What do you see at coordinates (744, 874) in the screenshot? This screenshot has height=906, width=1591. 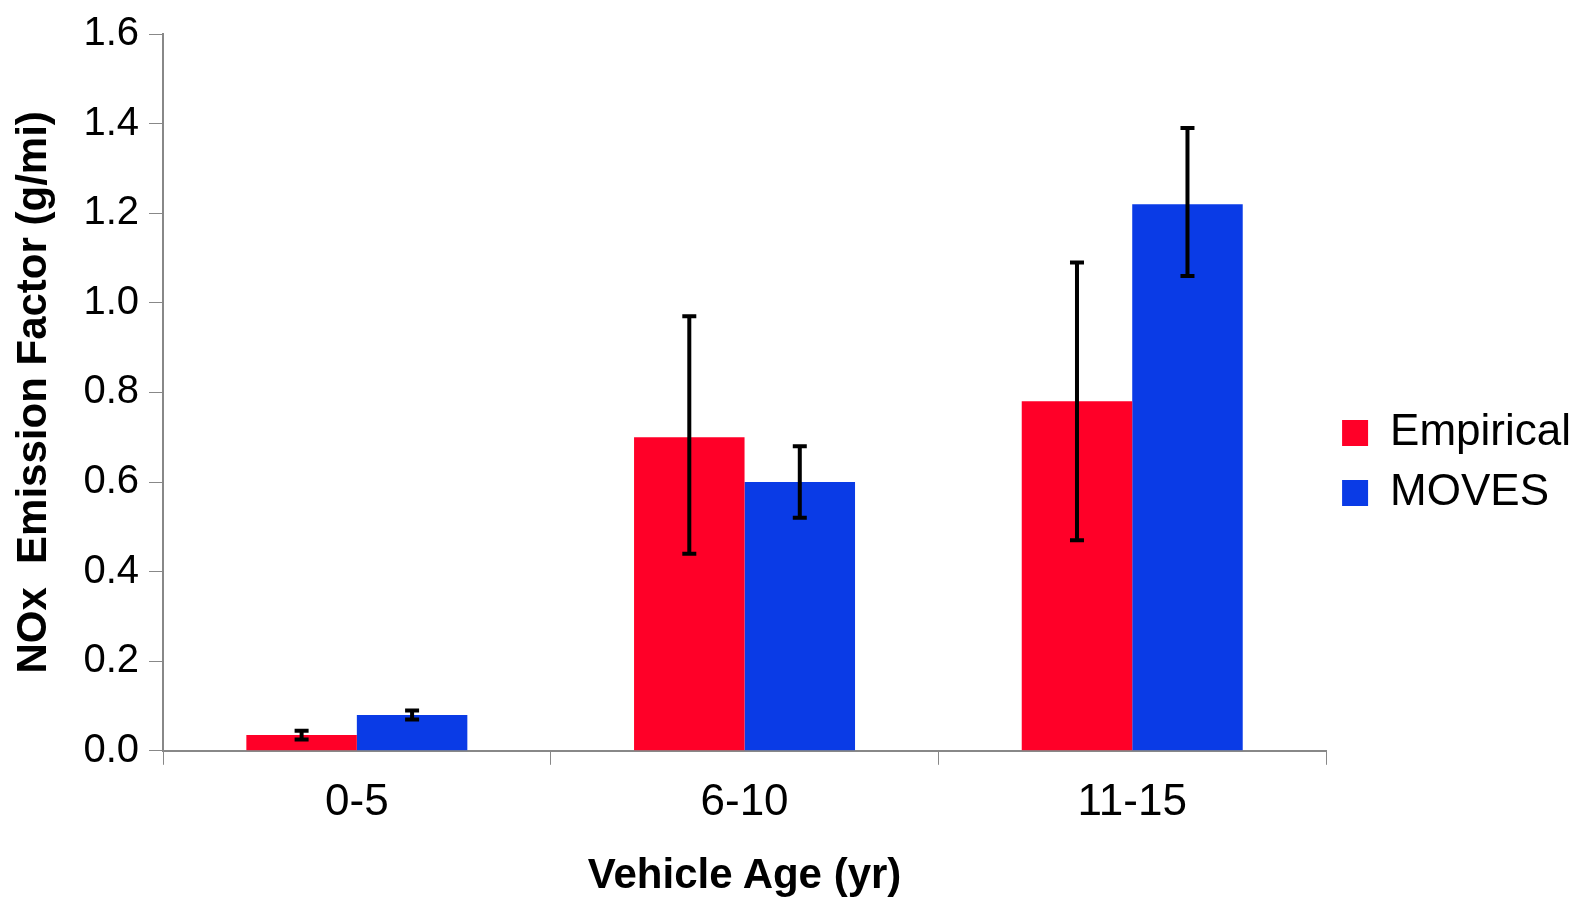 I see `x-axis-title: Vehicle Age (yr)` at bounding box center [744, 874].